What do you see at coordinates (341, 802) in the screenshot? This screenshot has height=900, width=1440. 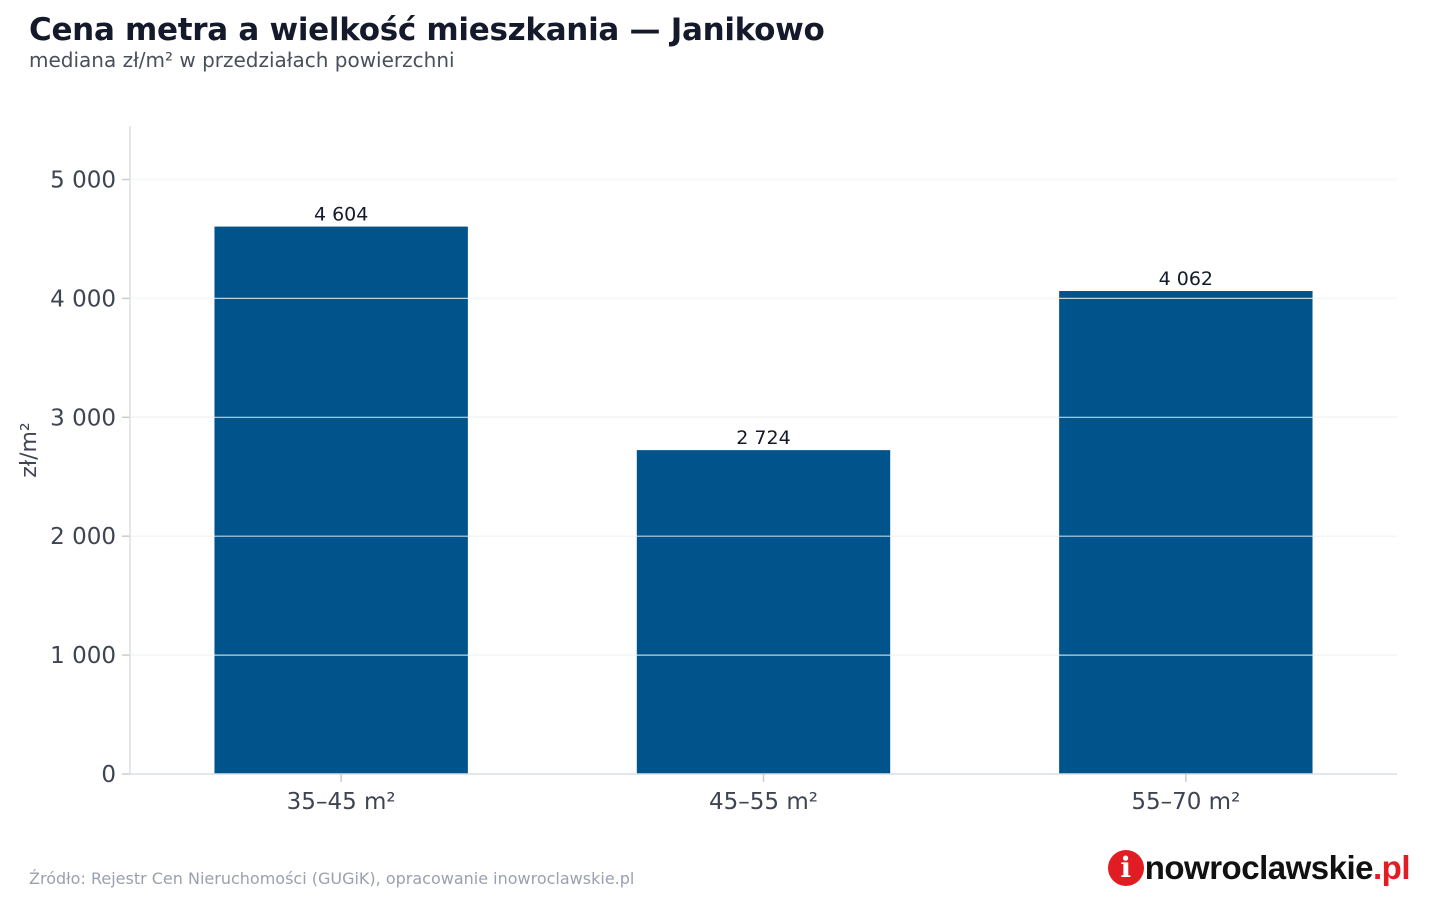 I see `x-tick-label: 35–45 m²` at bounding box center [341, 802].